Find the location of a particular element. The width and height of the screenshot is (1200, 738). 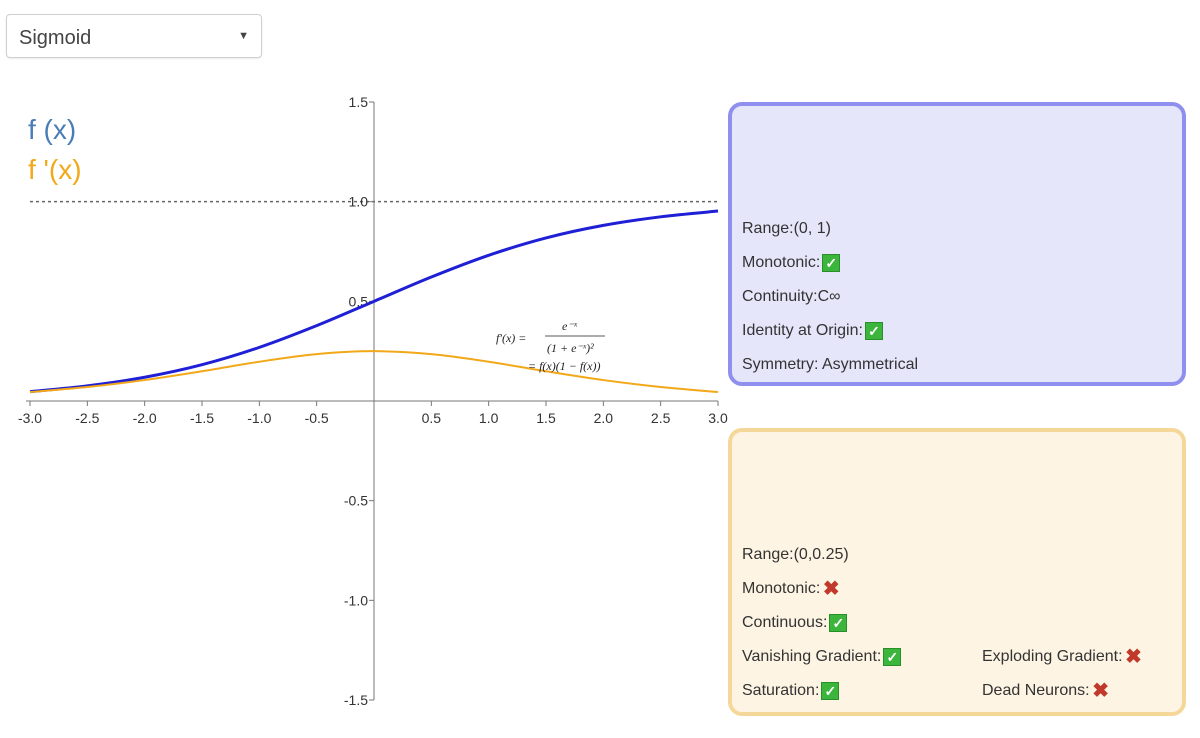

caret-down-icon: ▼ is located at coordinates (243, 36).